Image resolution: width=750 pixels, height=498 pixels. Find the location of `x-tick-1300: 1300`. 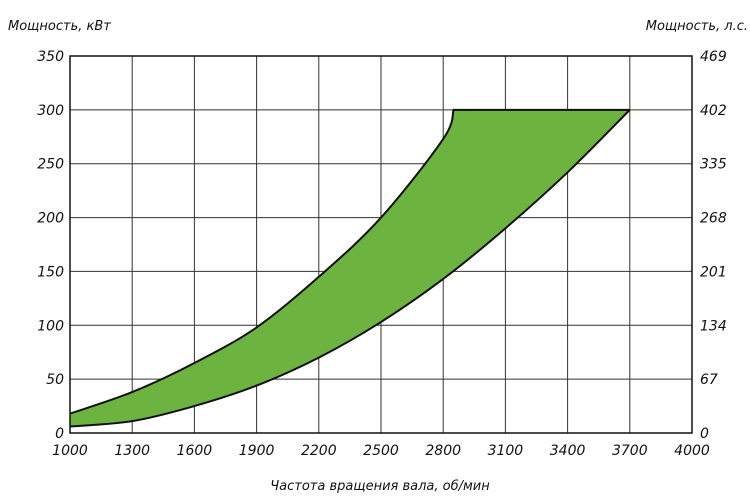

x-tick-1300: 1300 is located at coordinates (132, 451).